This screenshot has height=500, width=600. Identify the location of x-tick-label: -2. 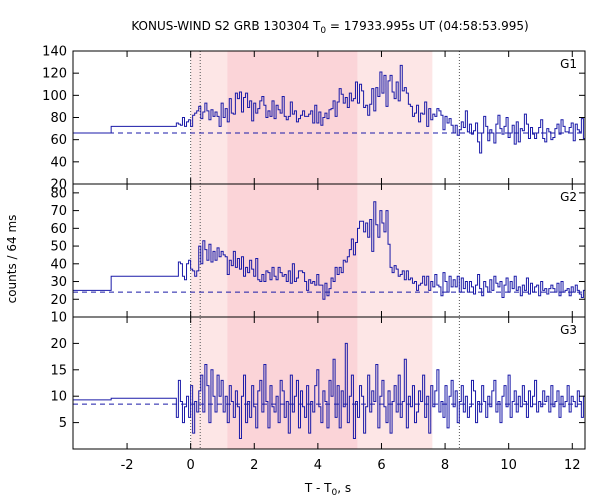
(127, 465).